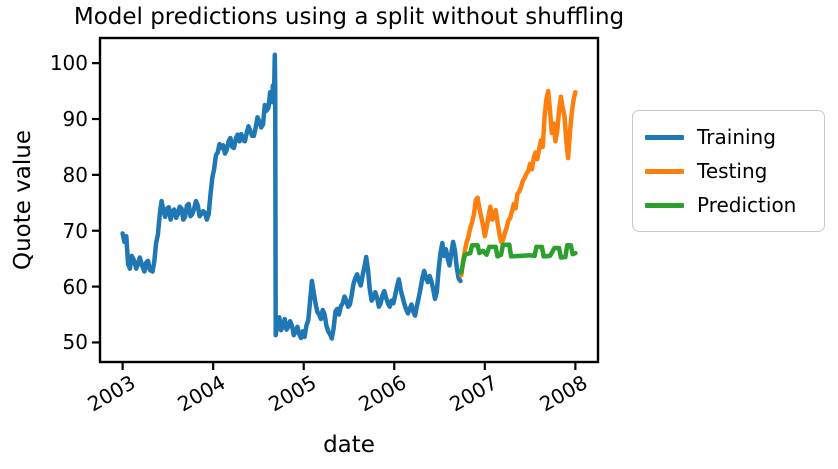 This screenshot has width=838, height=469. What do you see at coordinates (68, 63) in the screenshot?
I see `y-tick-label: 100` at bounding box center [68, 63].